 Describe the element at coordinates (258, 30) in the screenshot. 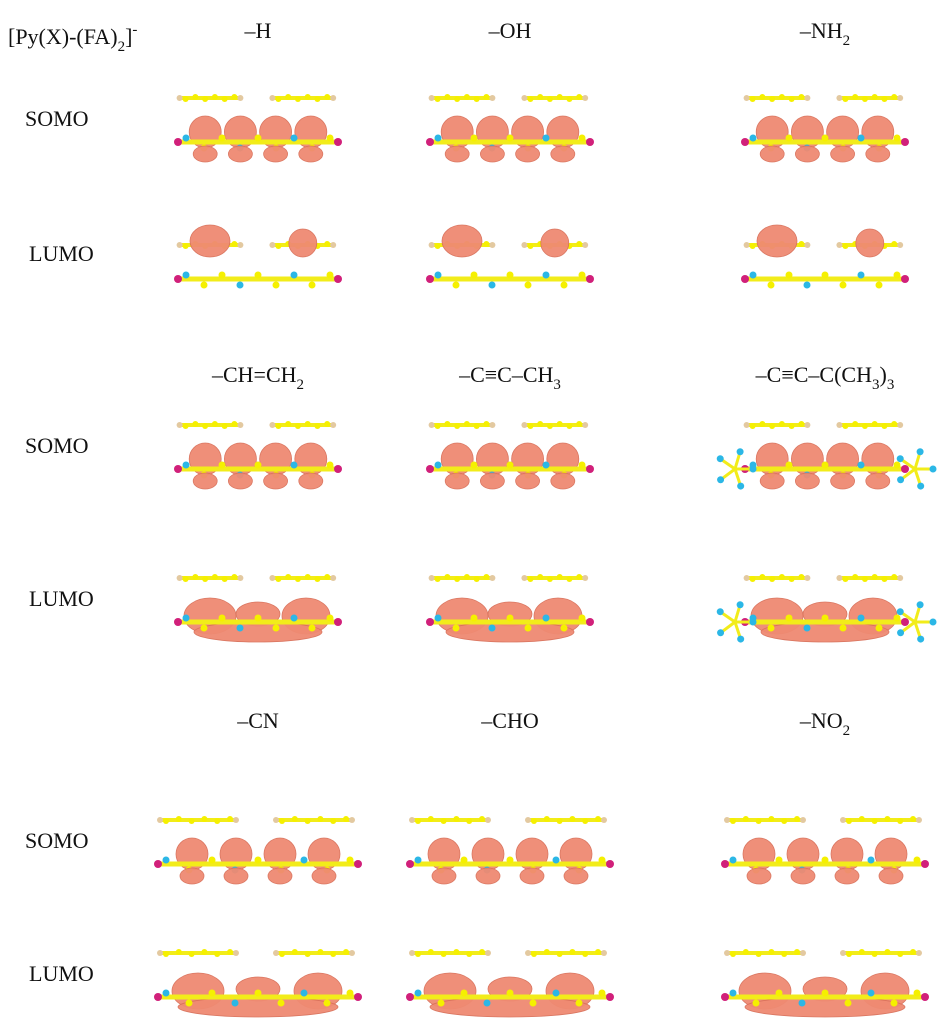

I see `label-part: –H` at that location.